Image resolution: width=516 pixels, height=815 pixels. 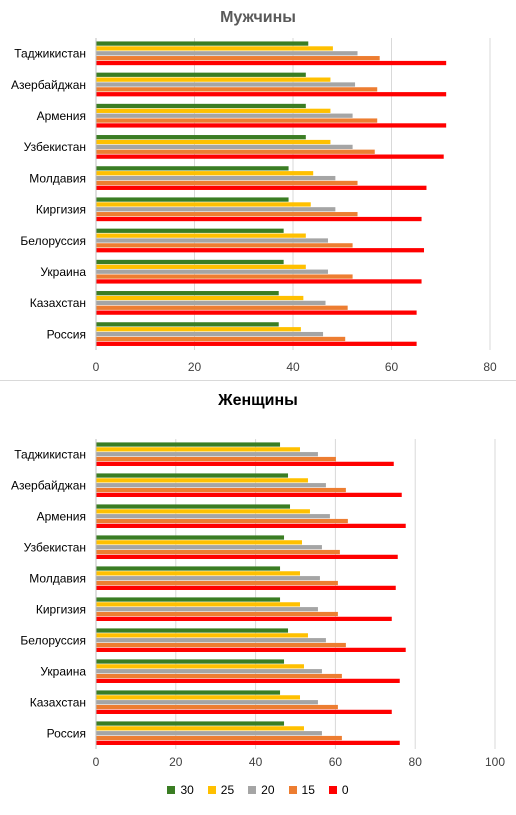 What do you see at coordinates (53, 241) in the screenshot?
I see `men-category-label: Белоруссия` at bounding box center [53, 241].